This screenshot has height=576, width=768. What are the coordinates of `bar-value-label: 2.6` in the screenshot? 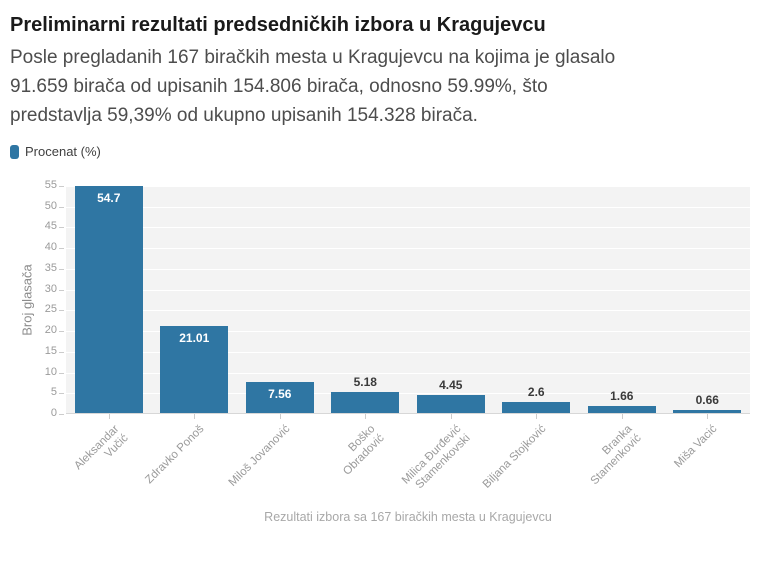 It's located at (536, 392).